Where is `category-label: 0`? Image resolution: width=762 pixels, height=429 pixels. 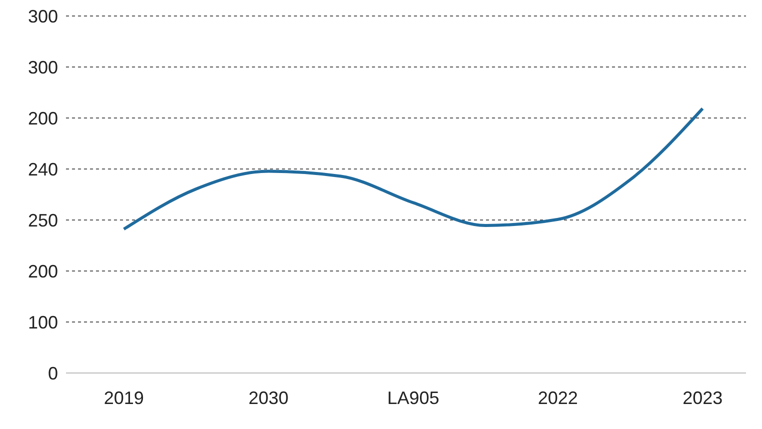 category-label: 0 is located at coordinates (53, 373).